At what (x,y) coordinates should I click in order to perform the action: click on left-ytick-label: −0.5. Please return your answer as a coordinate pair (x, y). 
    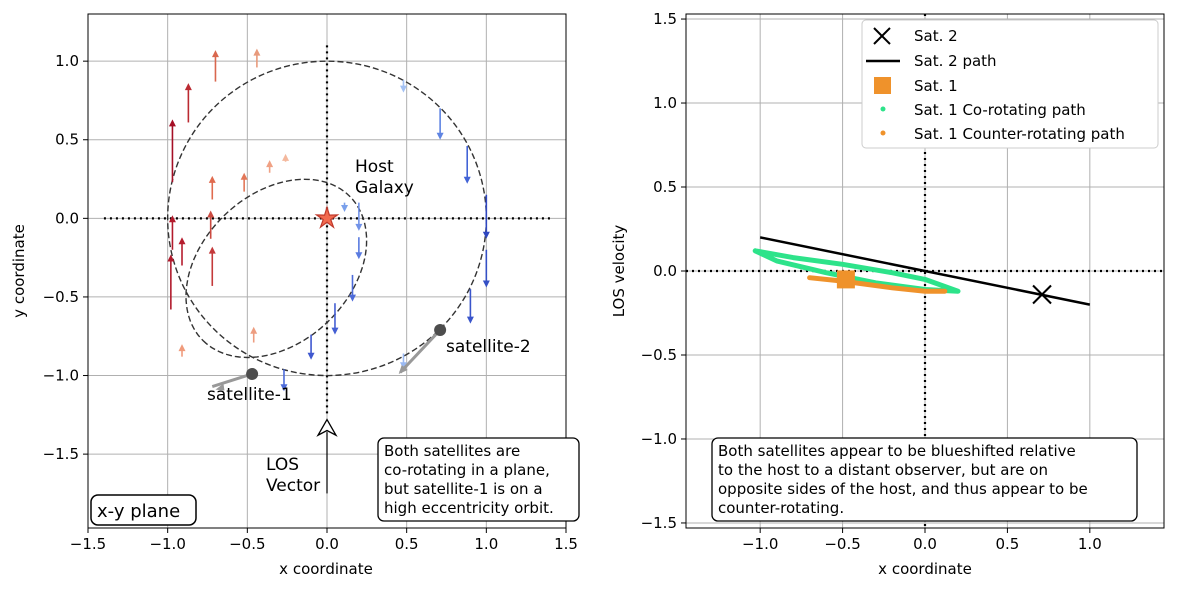
    Looking at the image, I should click on (61, 297).